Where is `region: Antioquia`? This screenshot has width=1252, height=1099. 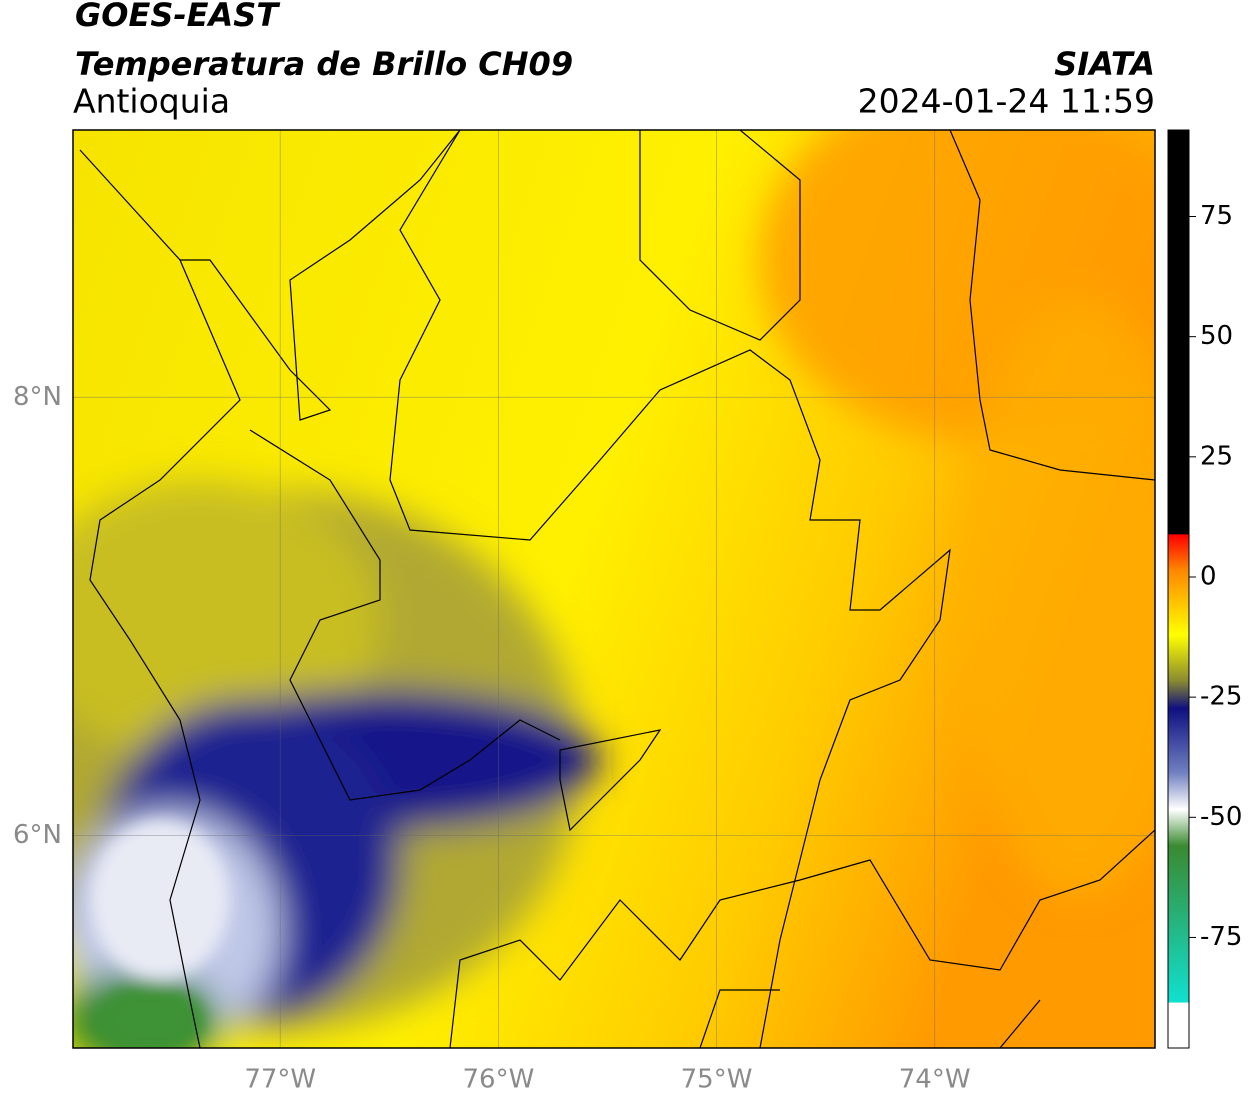 region: Antioquia is located at coordinates (151, 101).